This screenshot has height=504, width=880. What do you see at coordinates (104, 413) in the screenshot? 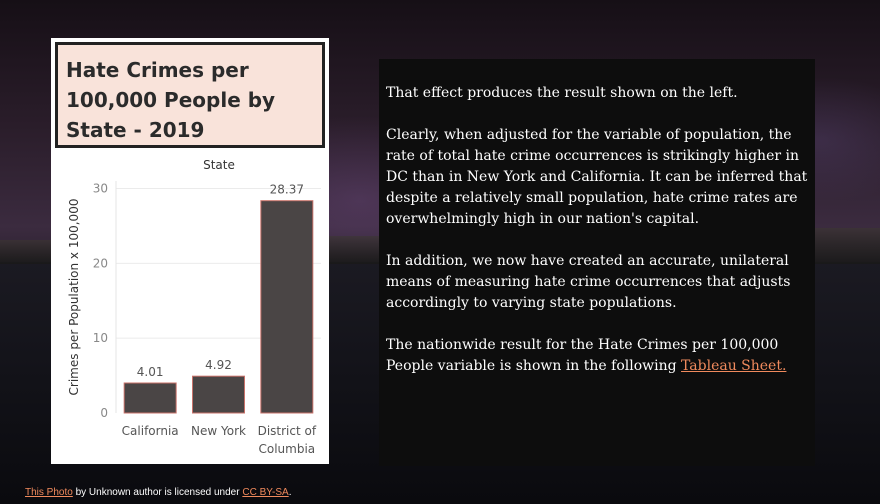
I see `y-tick-label: 0` at bounding box center [104, 413].